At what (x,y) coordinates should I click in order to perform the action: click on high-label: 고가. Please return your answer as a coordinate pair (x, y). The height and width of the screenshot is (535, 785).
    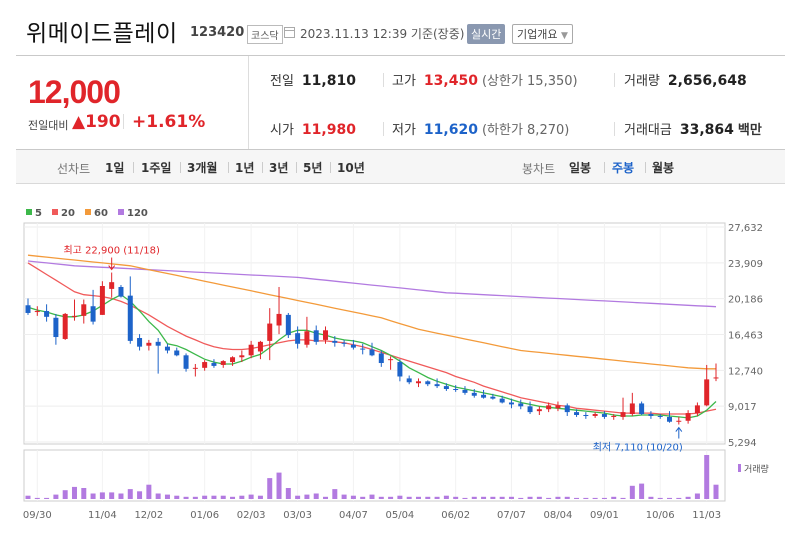
    Looking at the image, I should click on (404, 81).